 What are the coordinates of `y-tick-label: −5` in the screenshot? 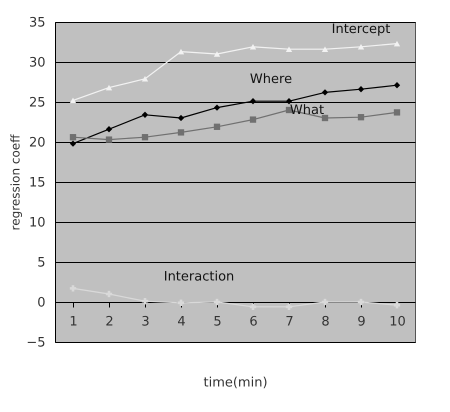 It's located at (36, 343).